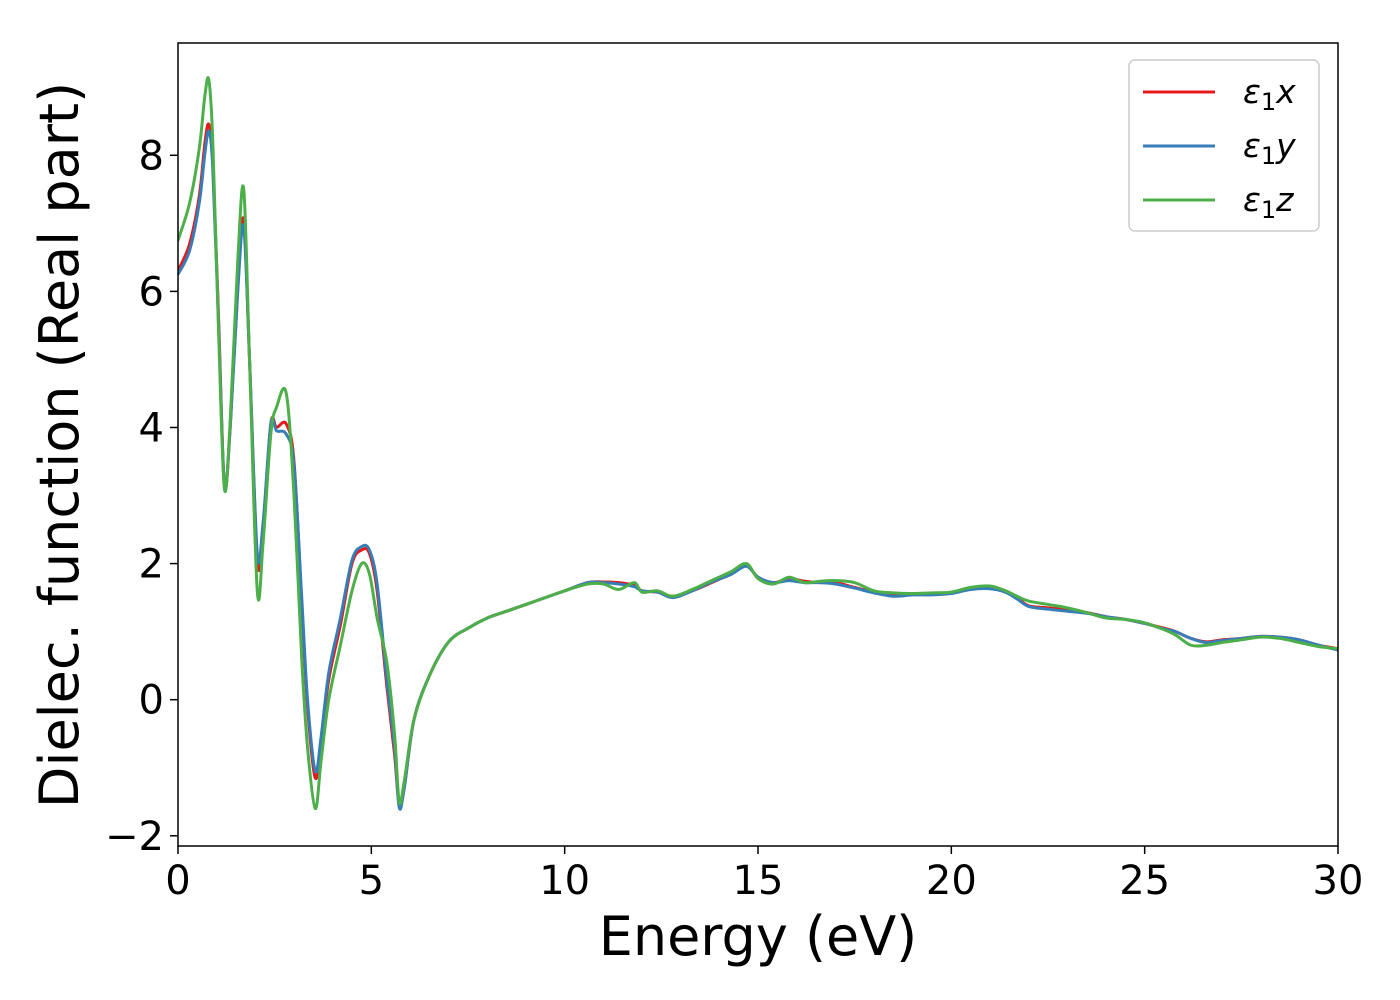  What do you see at coordinates (1269, 148) in the screenshot?
I see `legend-label: ε1y` at bounding box center [1269, 148].